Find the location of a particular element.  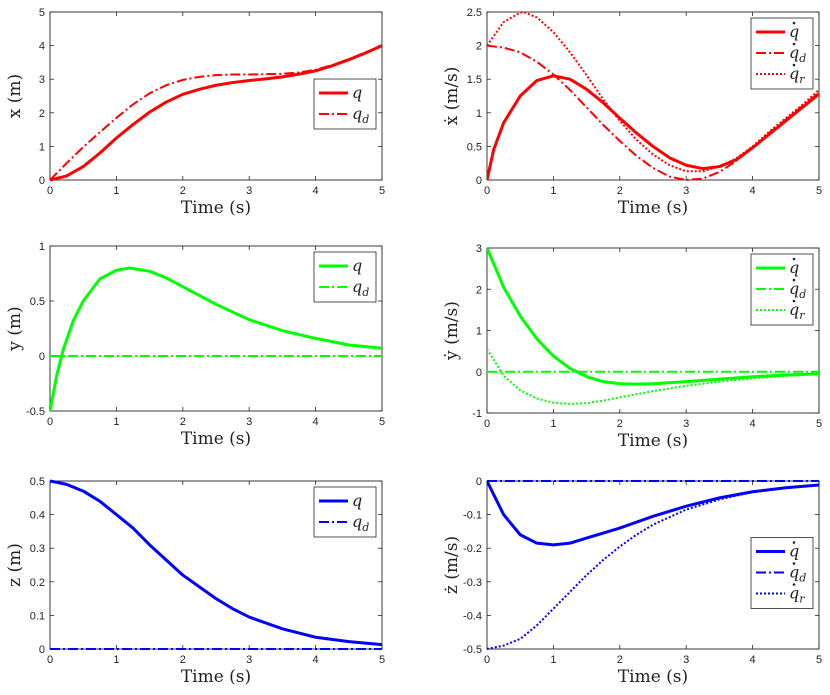

y-tick-label: 2.5 is located at coordinates (474, 13).